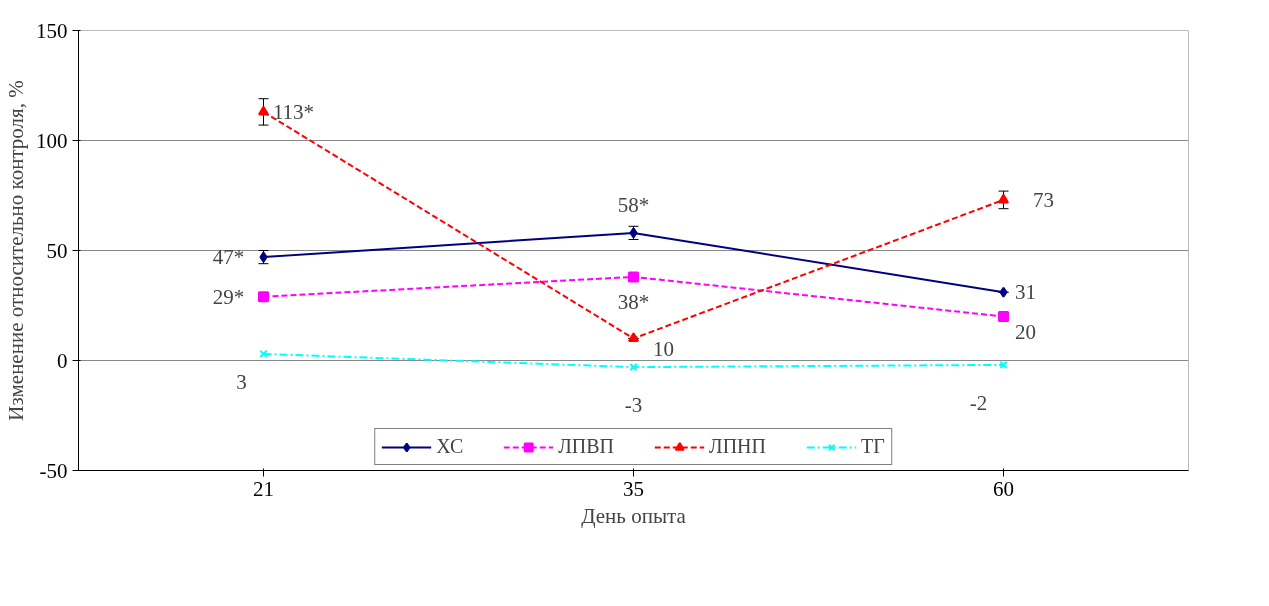 This screenshot has height=606, width=1269. What do you see at coordinates (1043, 199) in the screenshot?
I see `data-label: 73` at bounding box center [1043, 199].